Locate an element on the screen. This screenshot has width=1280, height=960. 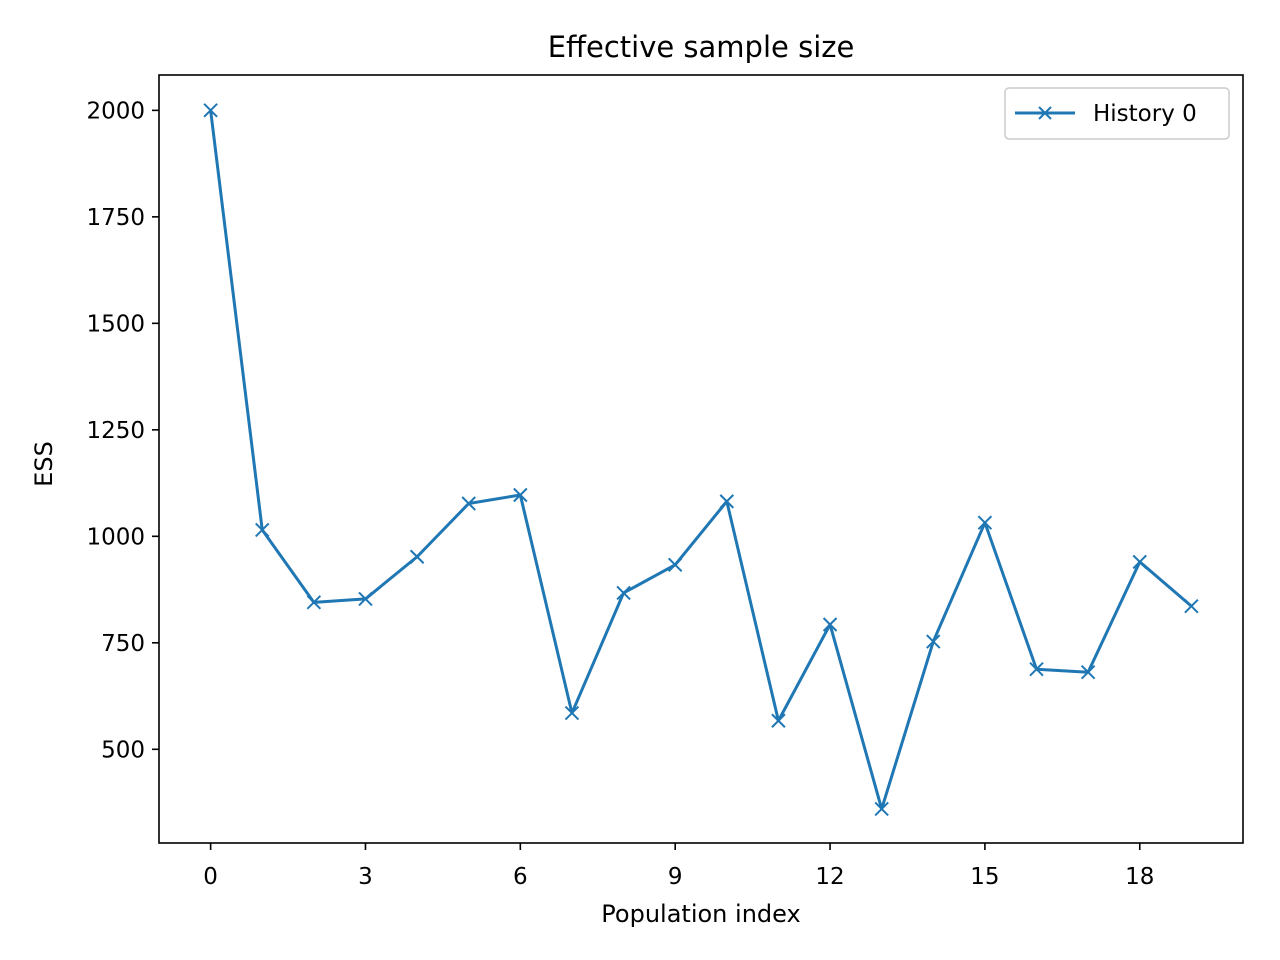
x-tick-label: 9 is located at coordinates (675, 877).